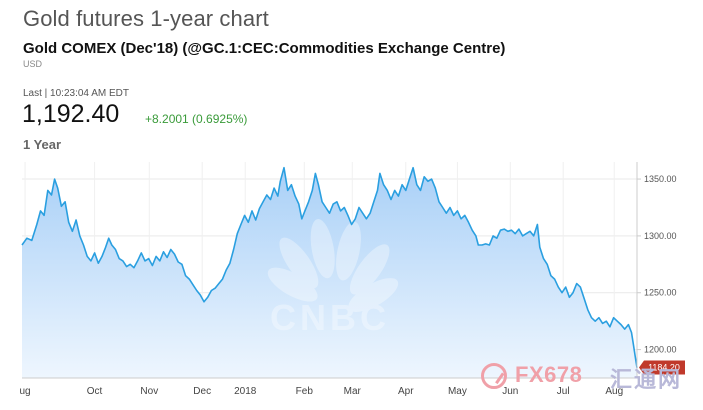 The width and height of the screenshot is (703, 410). I want to click on currency-label: USD, so click(33, 64).